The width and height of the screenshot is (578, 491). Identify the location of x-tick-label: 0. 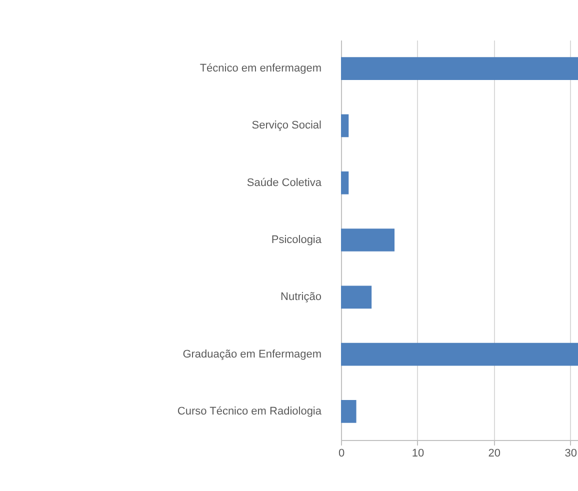
(341, 454).